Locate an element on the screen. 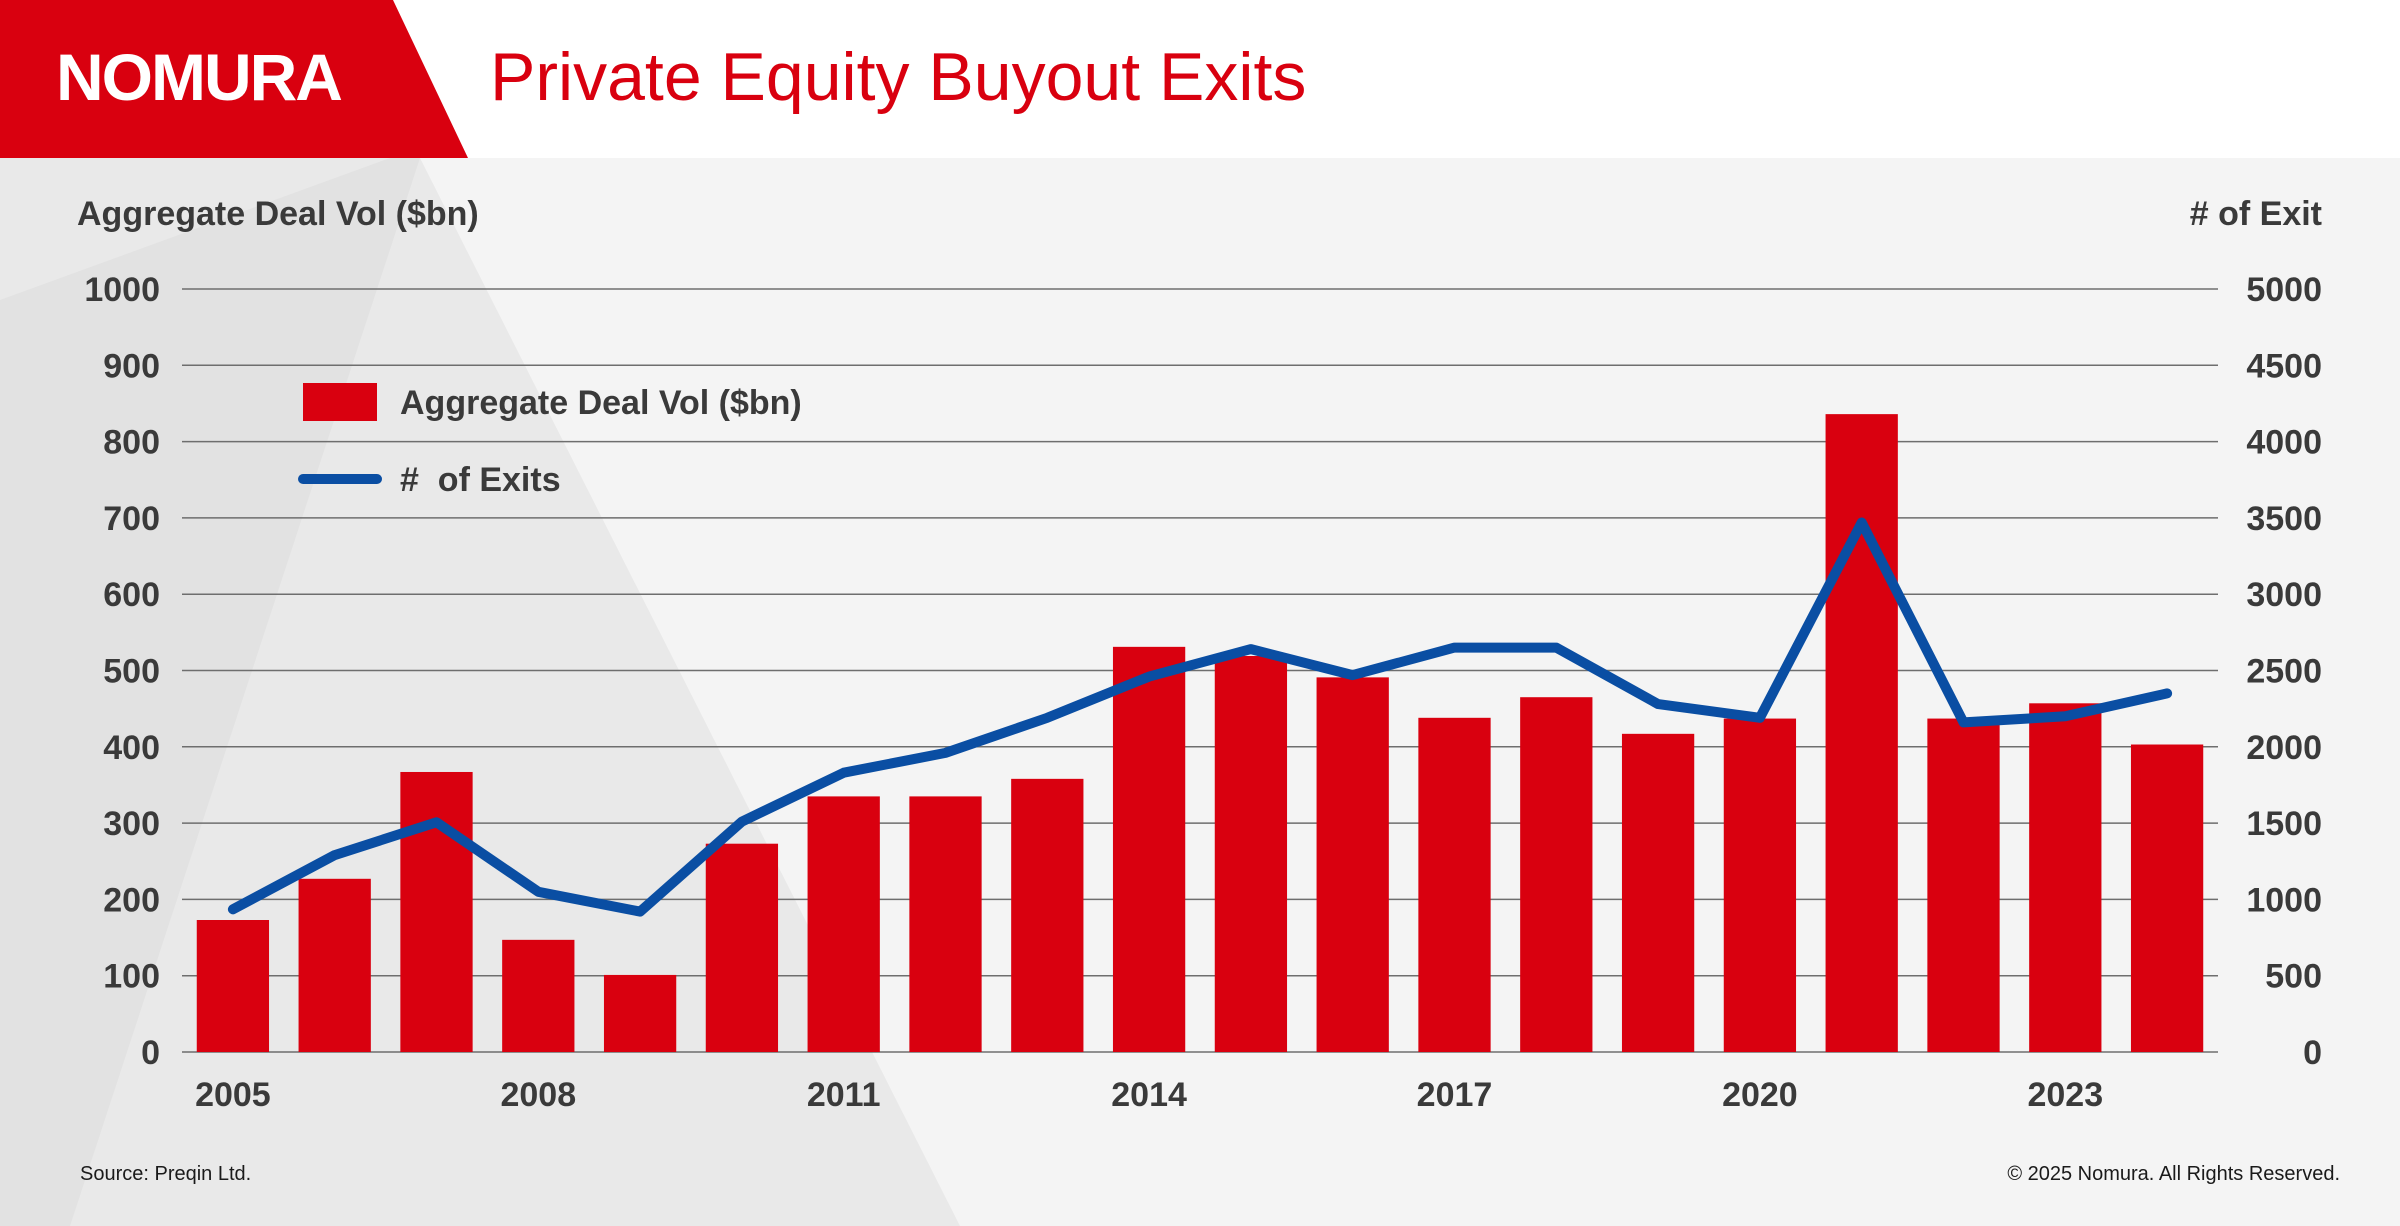 This screenshot has width=2400, height=1226. bar-2019 is located at coordinates (1658, 892).